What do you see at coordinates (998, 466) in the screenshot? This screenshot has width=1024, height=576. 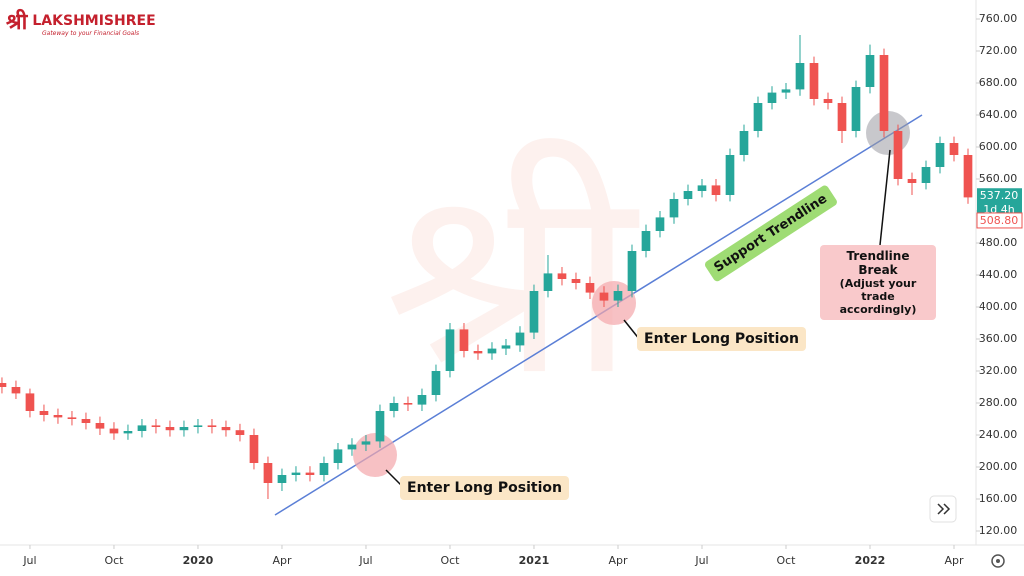 I see `y-tick-label: 200.00` at bounding box center [998, 466].